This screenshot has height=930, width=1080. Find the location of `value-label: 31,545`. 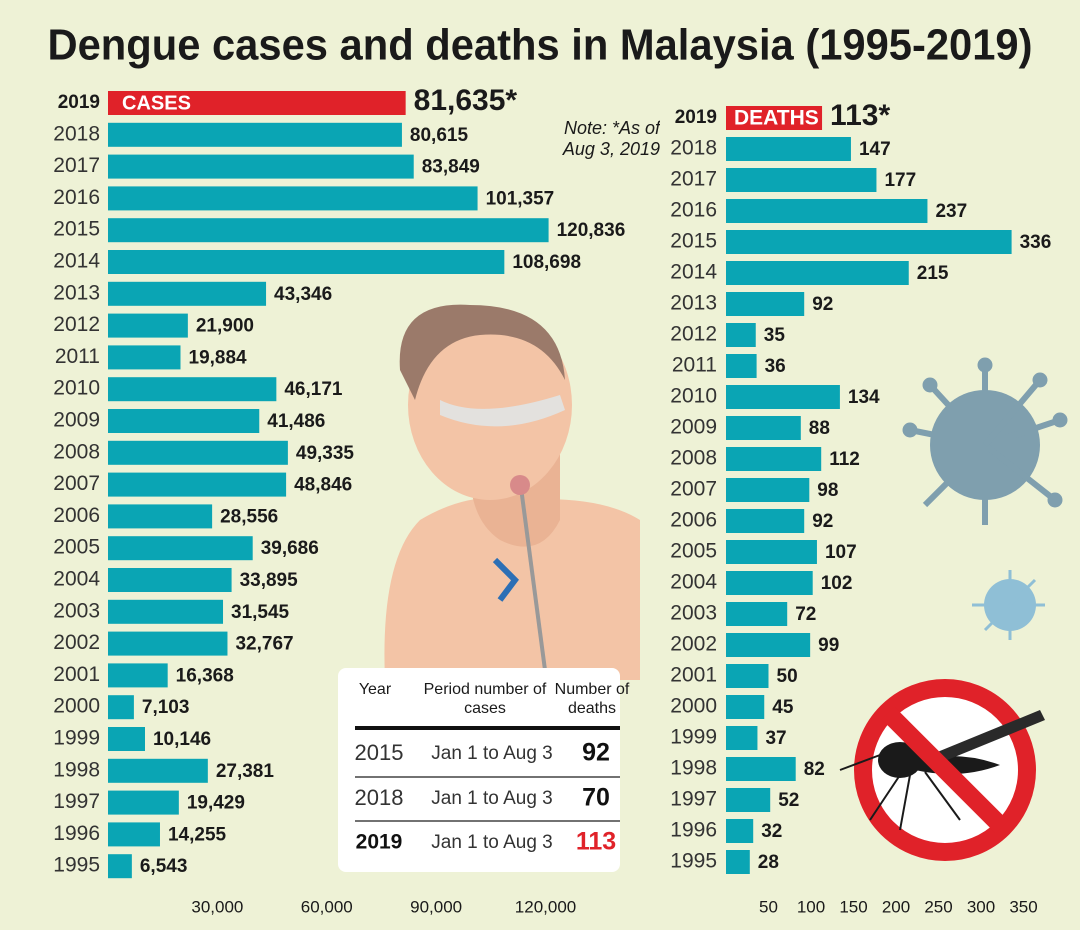

value-label: 31,545 is located at coordinates (260, 612).